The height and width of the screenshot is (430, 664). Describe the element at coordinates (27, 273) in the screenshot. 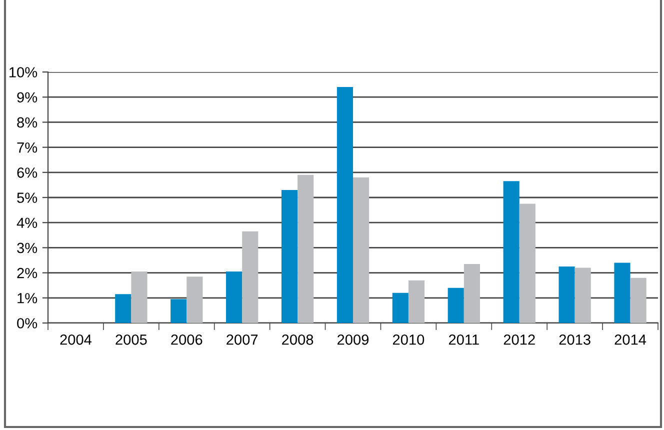

I see `y-tick-label: 2%` at that location.